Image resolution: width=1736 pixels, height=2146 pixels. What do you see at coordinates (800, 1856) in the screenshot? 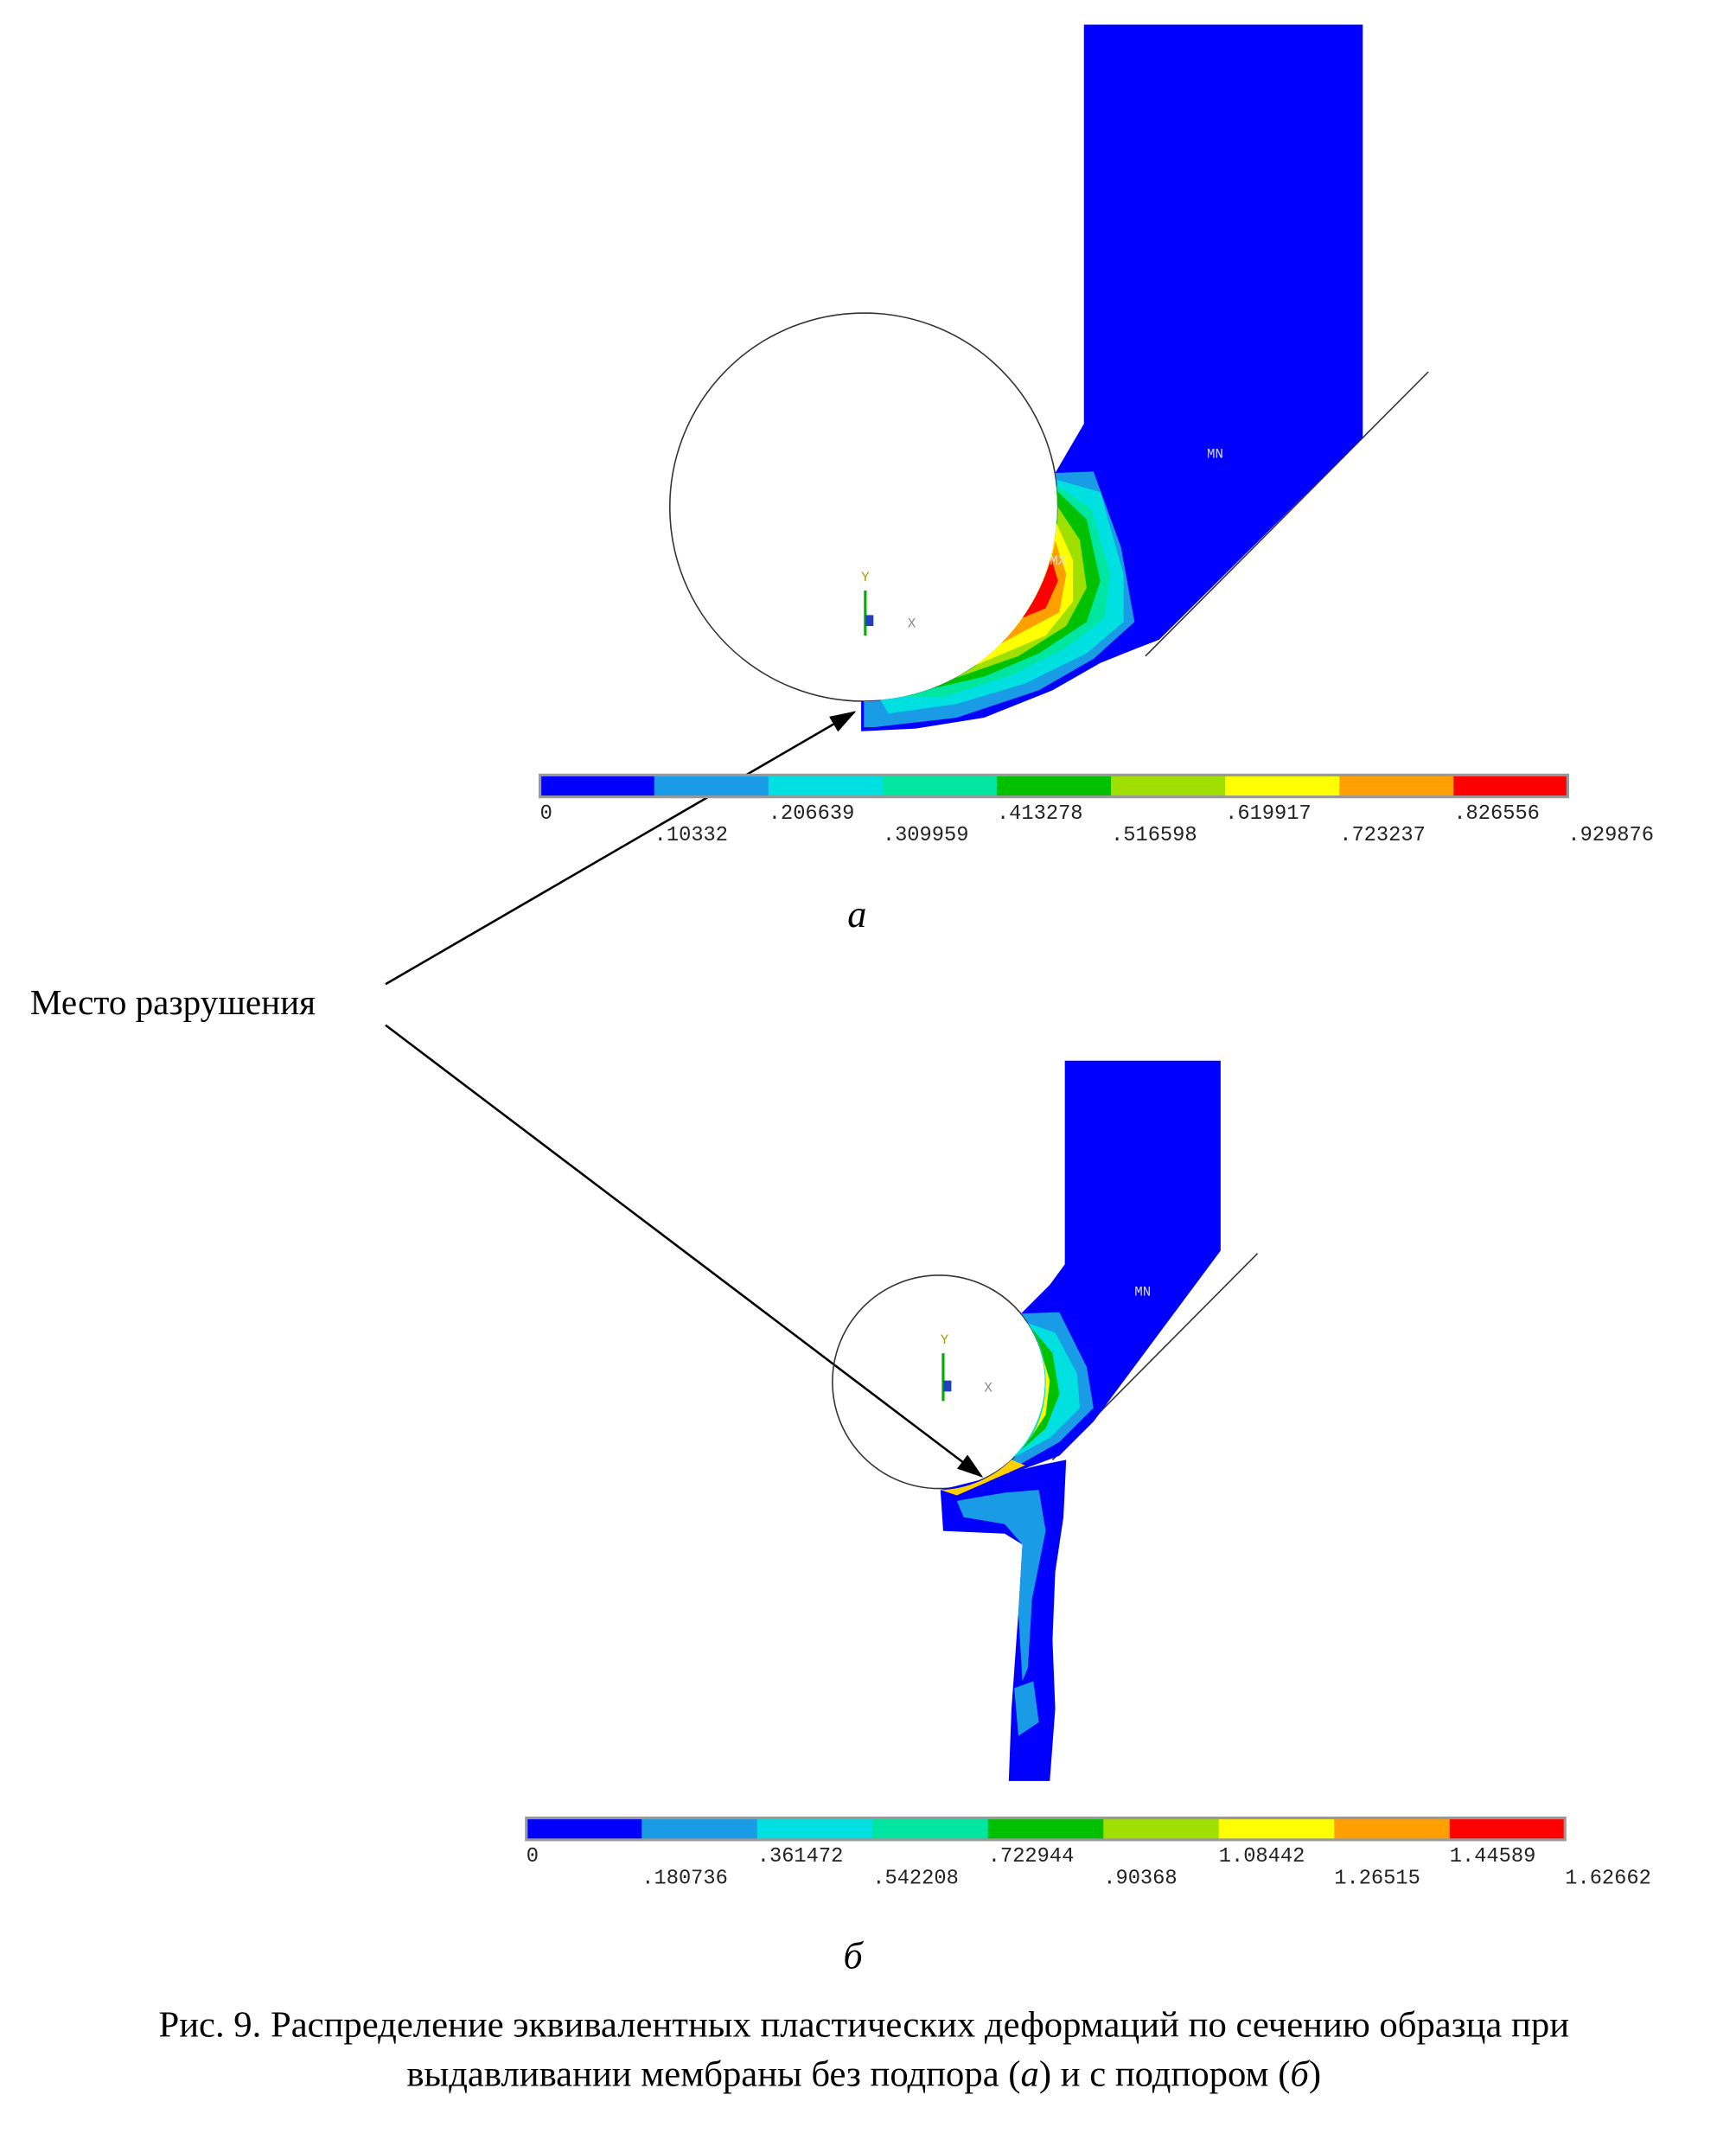
I see `legend-label: .361472` at bounding box center [800, 1856].